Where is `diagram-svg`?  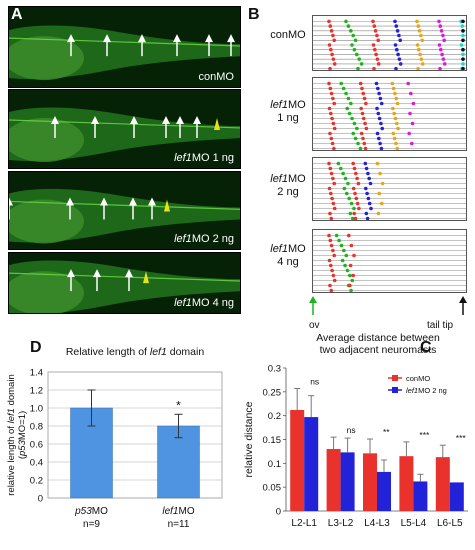
diagram-svg is located at coordinates (389, 44).